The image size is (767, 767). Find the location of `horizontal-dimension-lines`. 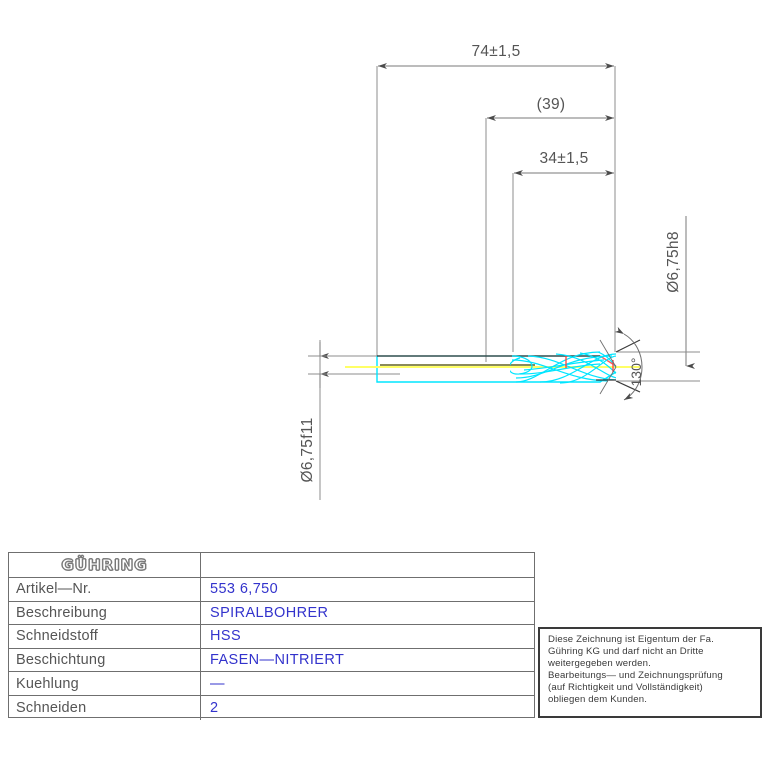

horizontal-dimension-lines is located at coordinates (496, 119).